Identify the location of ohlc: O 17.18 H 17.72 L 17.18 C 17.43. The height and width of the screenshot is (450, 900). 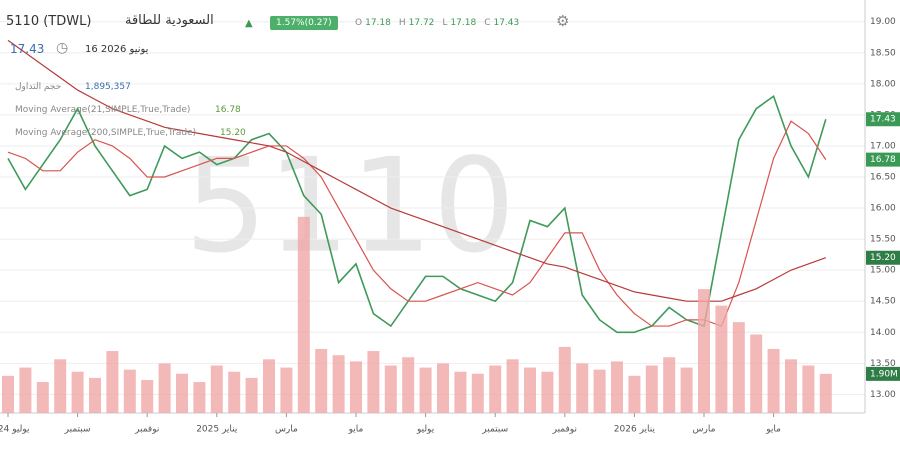
(441, 23).